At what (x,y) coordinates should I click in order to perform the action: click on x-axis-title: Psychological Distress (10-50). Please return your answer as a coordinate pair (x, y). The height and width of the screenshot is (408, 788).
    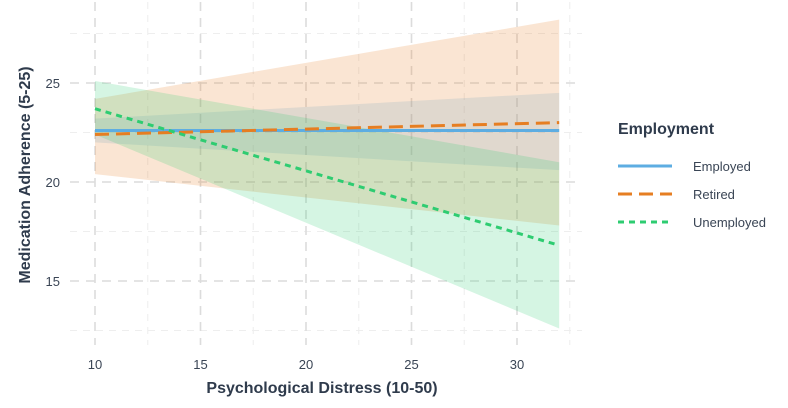
    Looking at the image, I should click on (321, 388).